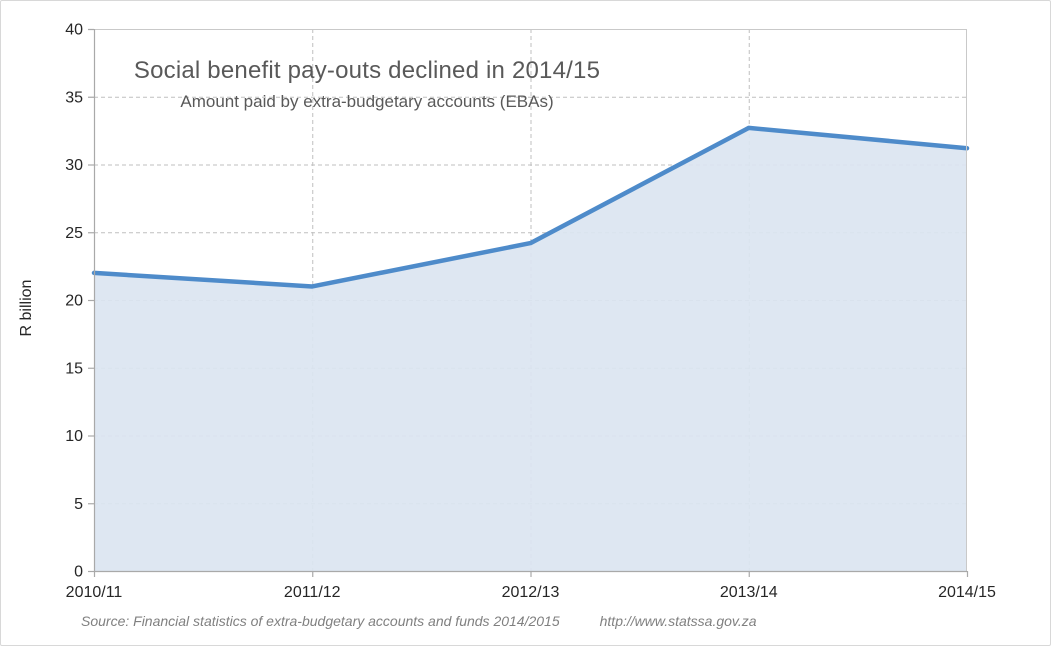  I want to click on svg-text: 2011/12, so click(312, 592).